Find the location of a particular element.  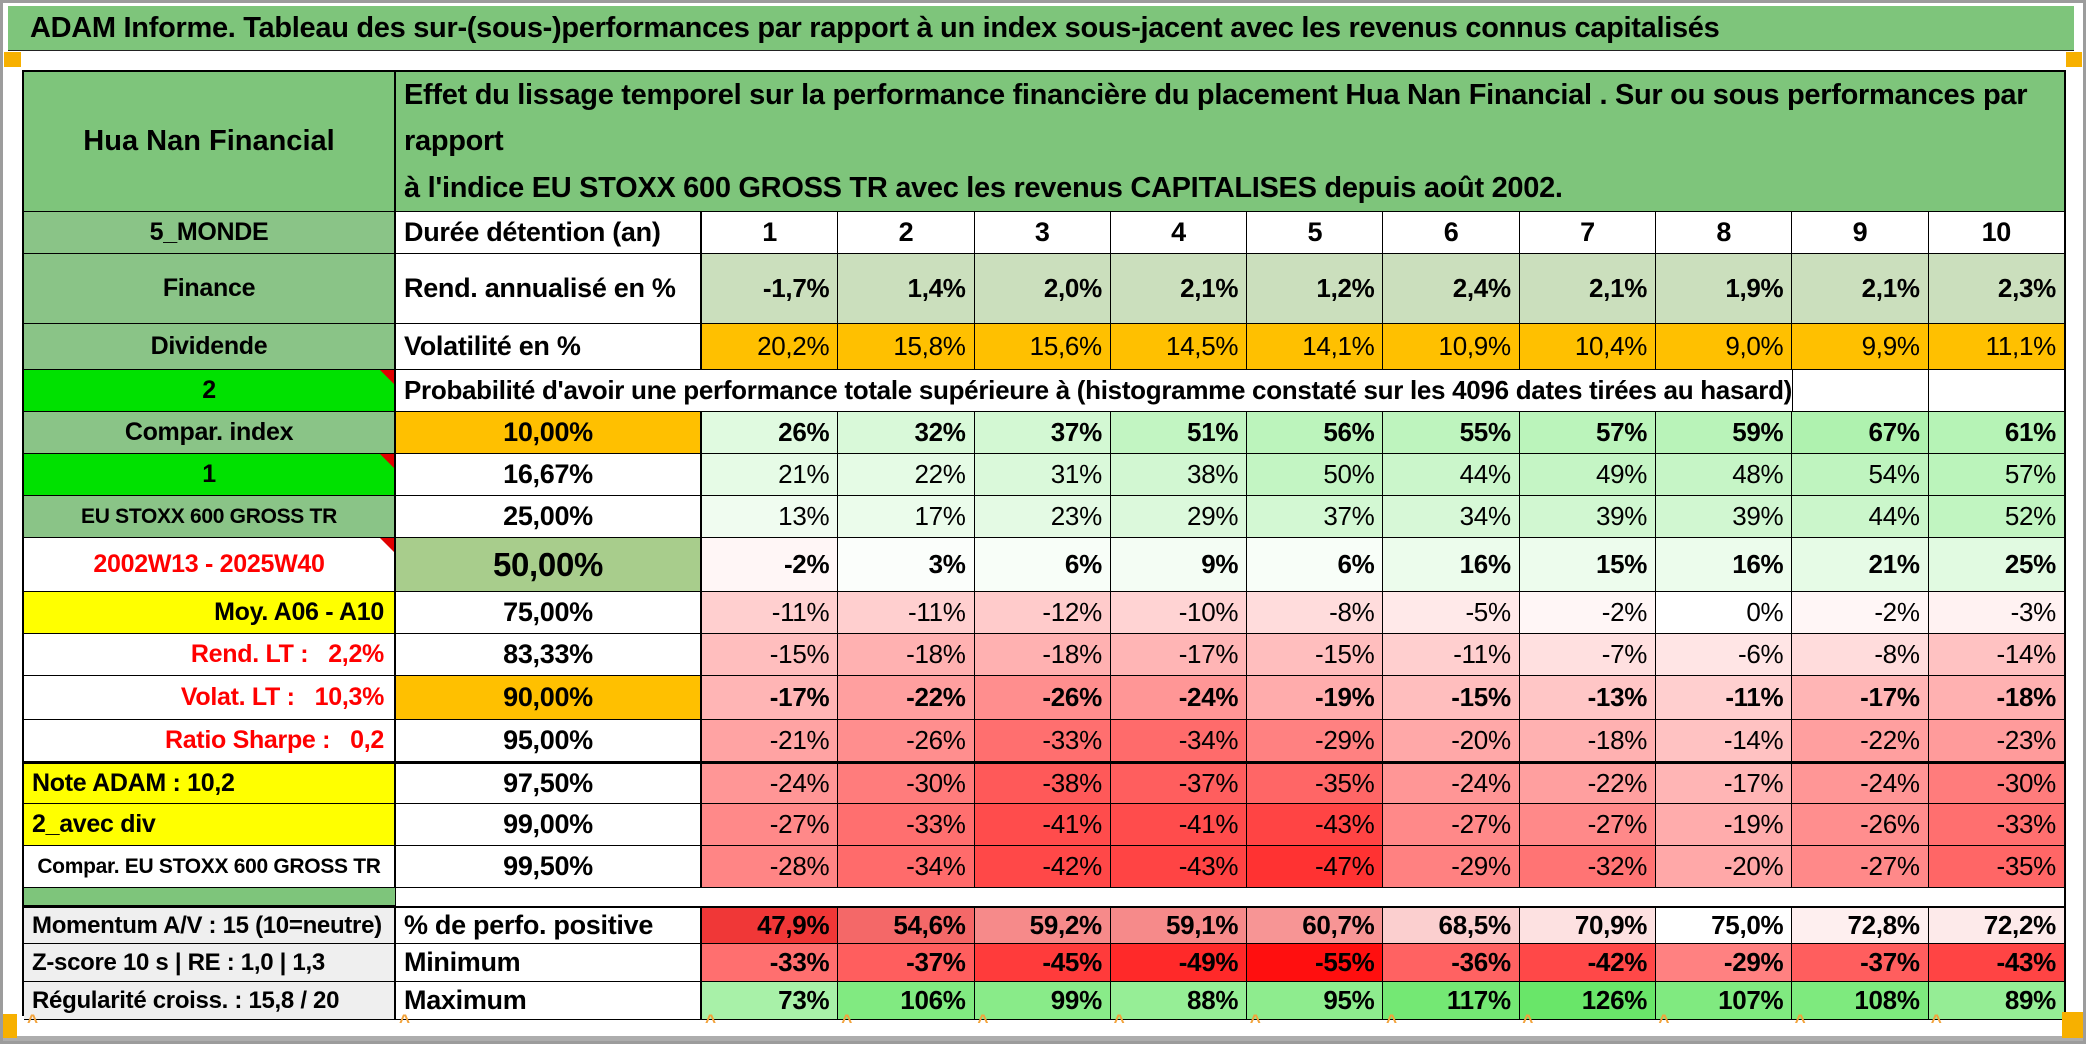

data-cell: 39% is located at coordinates (1588, 516).